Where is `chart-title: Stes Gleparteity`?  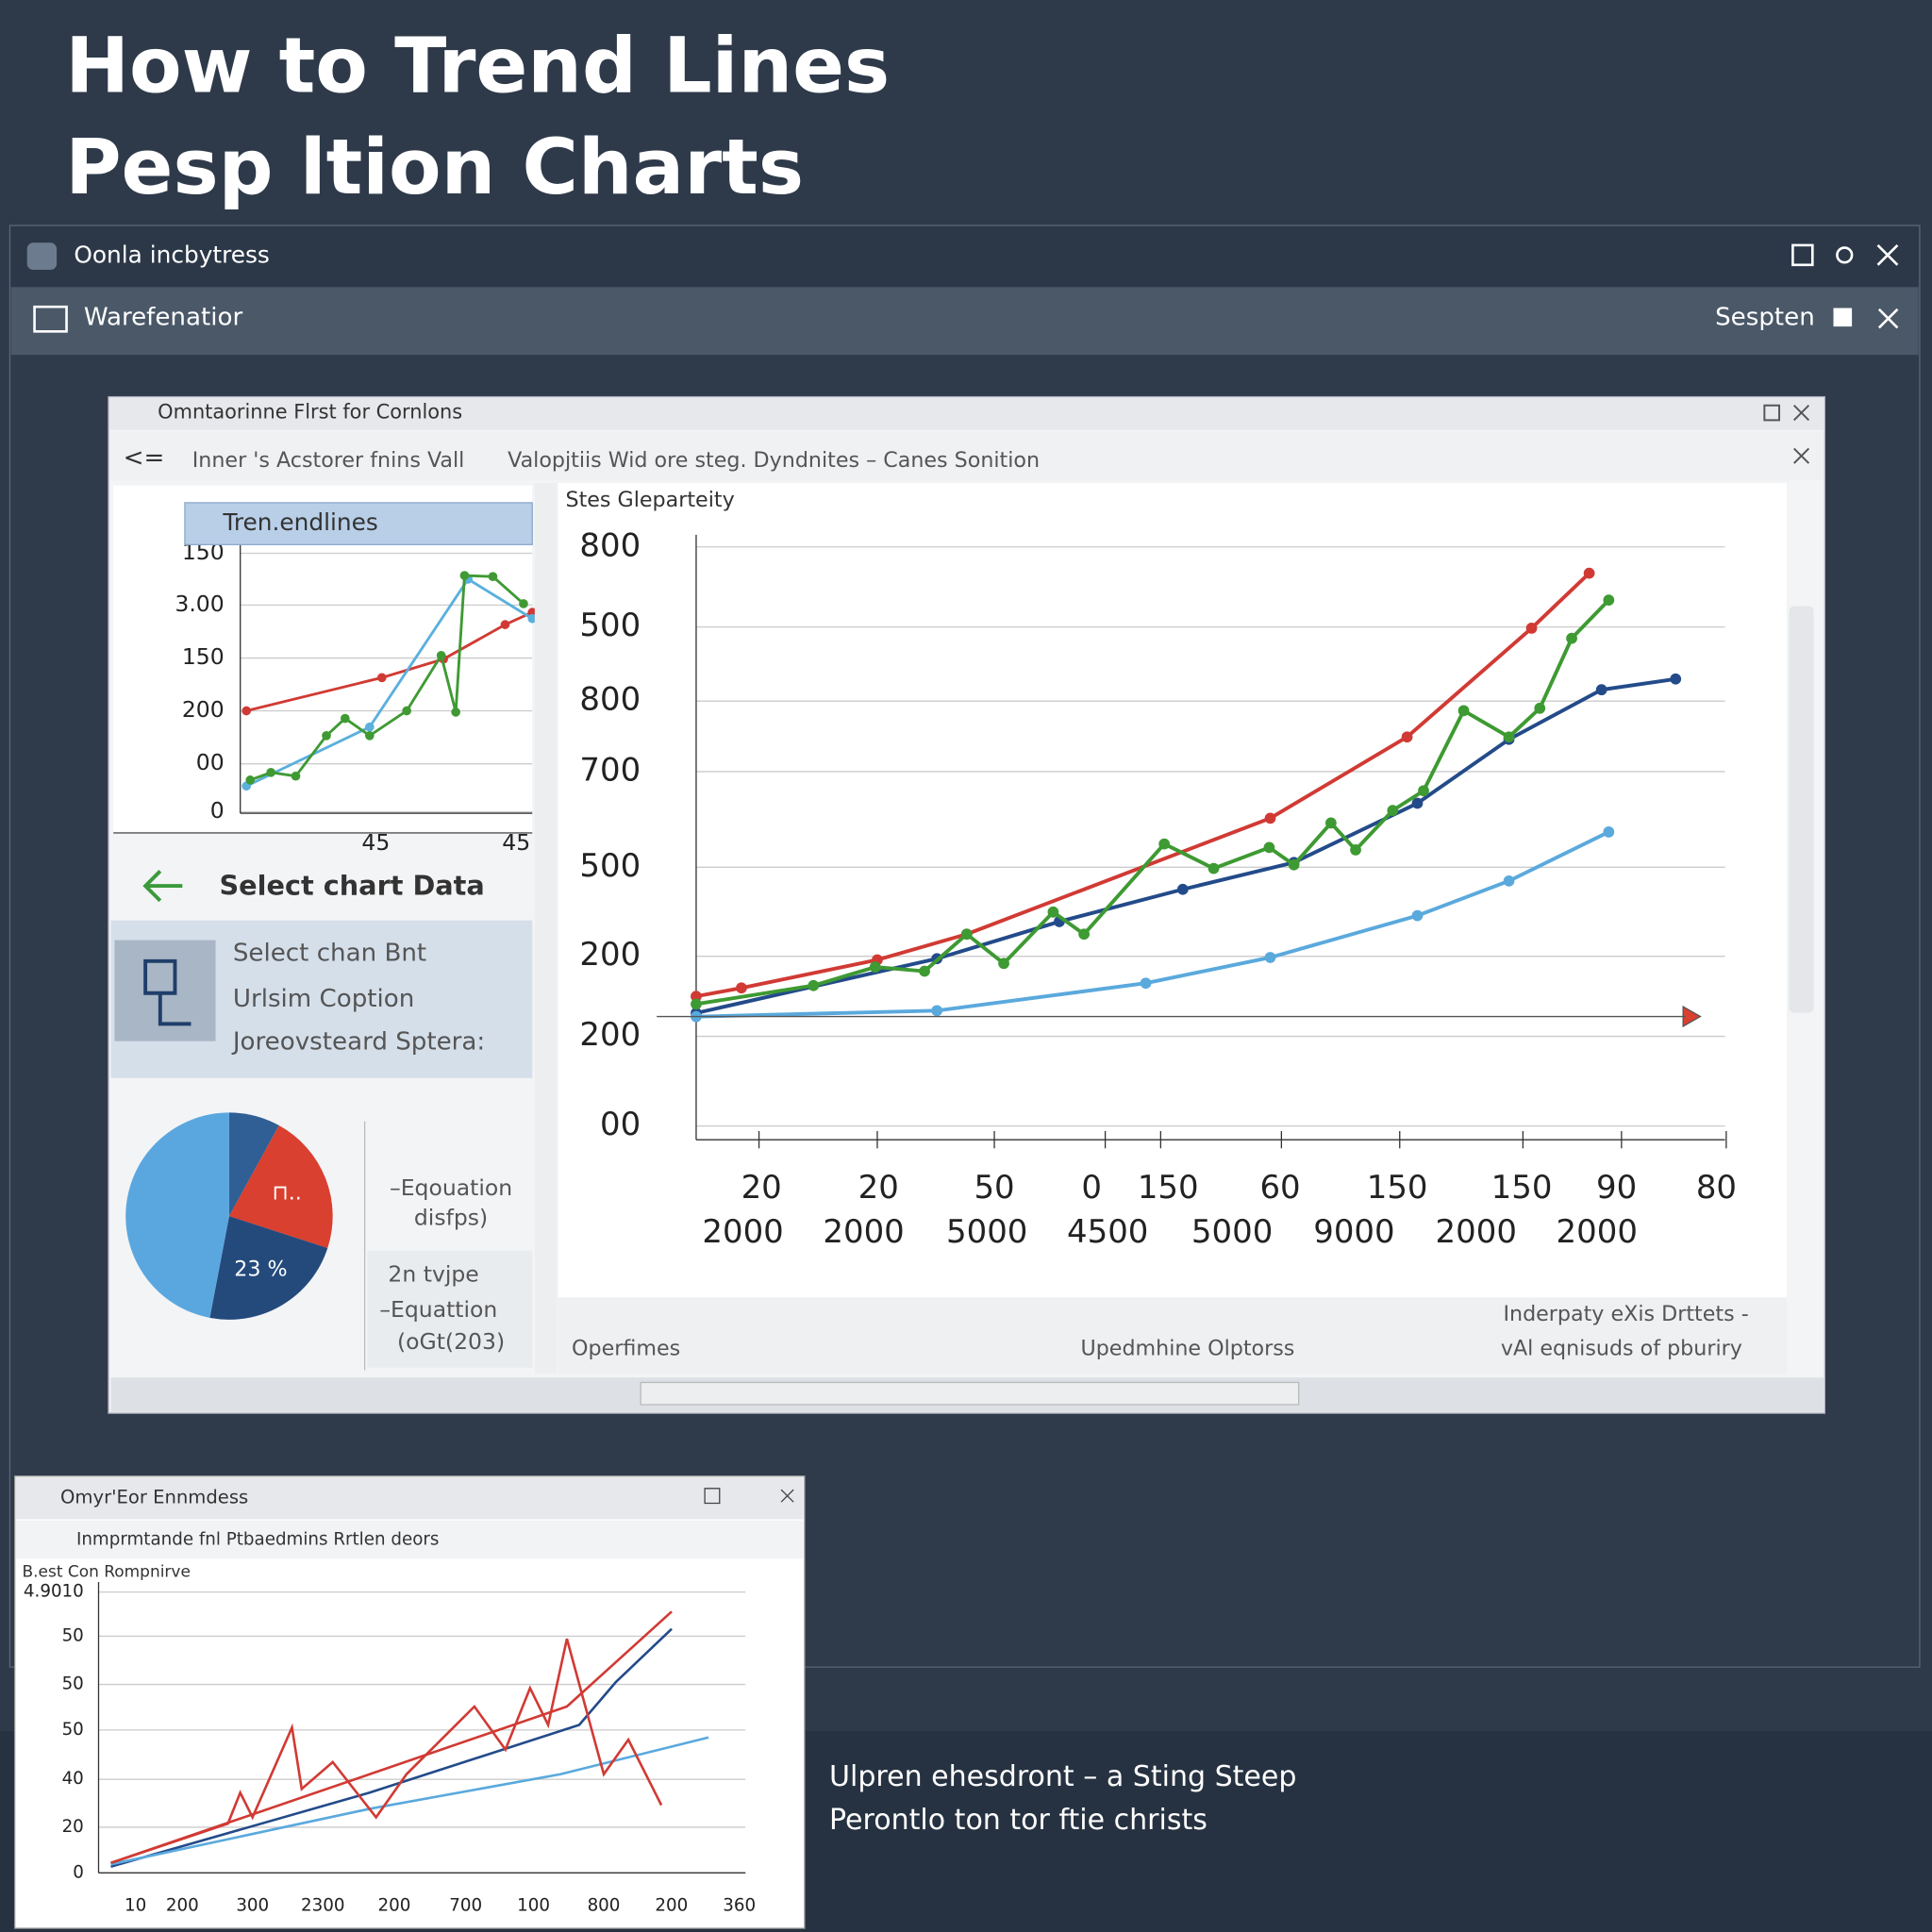 chart-title: Stes Gleparteity is located at coordinates (650, 500).